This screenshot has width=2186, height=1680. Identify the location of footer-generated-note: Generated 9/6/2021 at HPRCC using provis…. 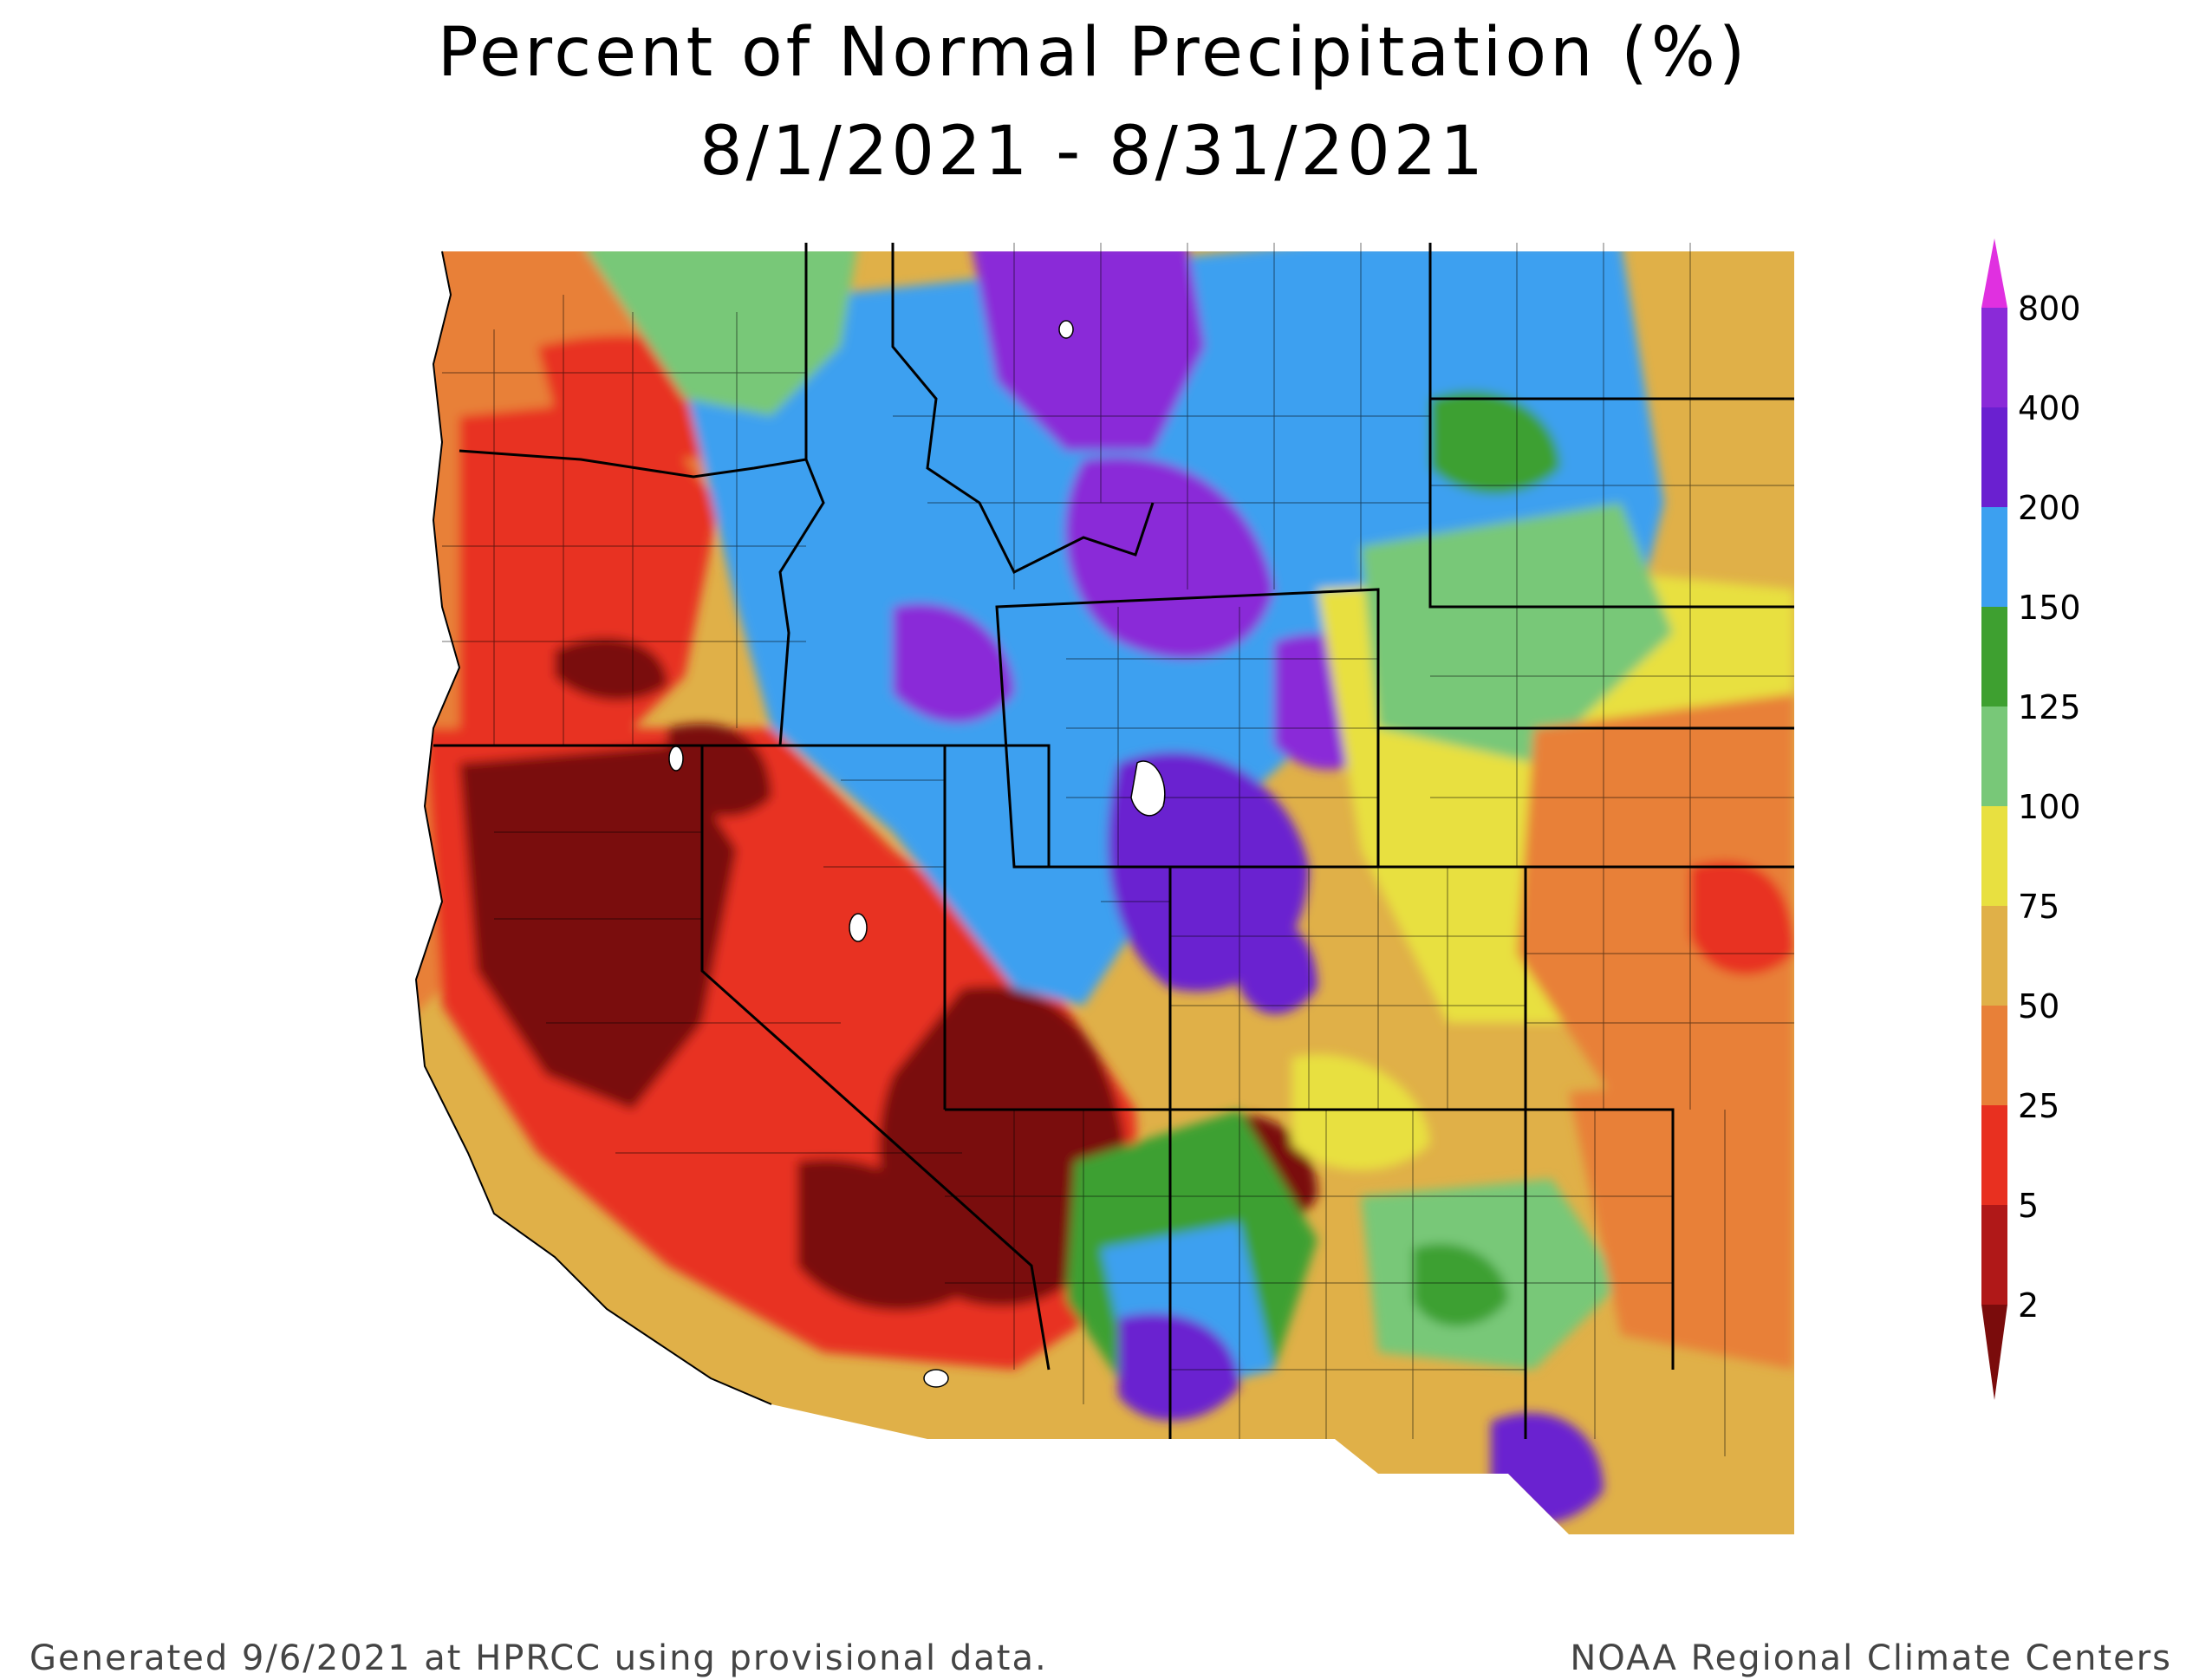
(538, 1658).